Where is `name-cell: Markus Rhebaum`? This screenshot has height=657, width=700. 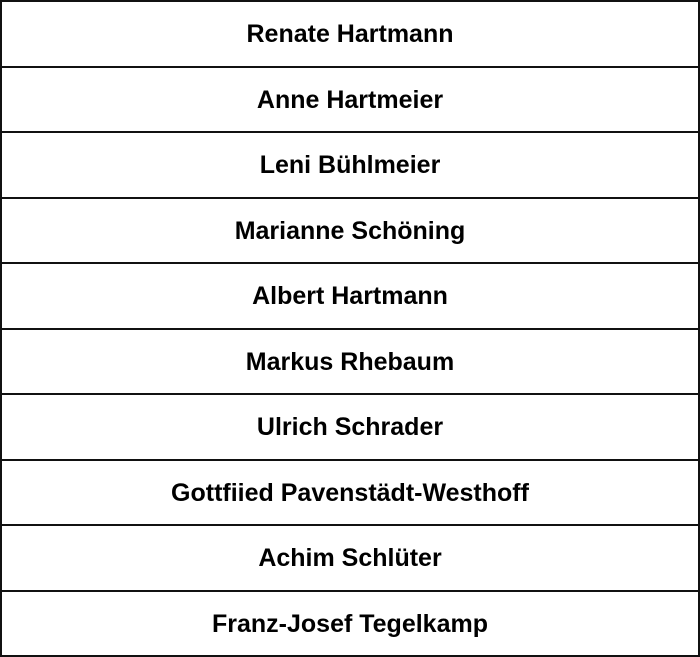 name-cell: Markus Rhebaum is located at coordinates (350, 361).